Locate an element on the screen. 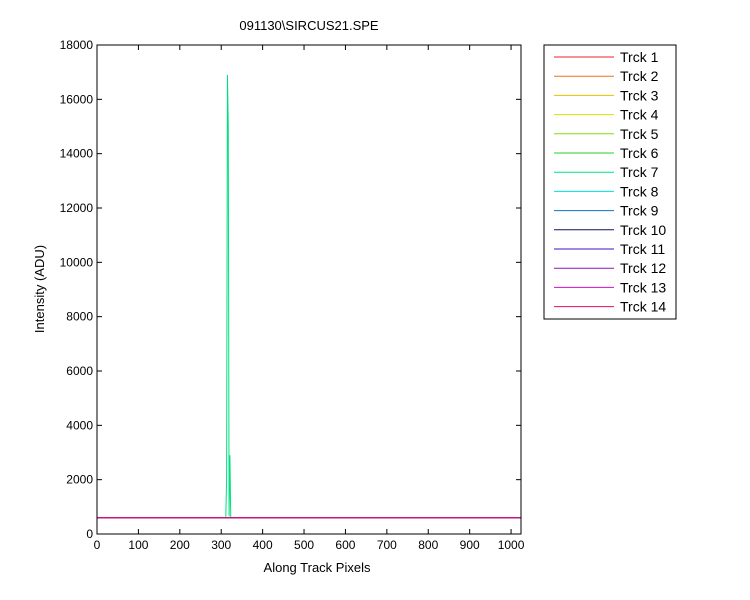  y-tick-label: 18000 is located at coordinates (77, 45).